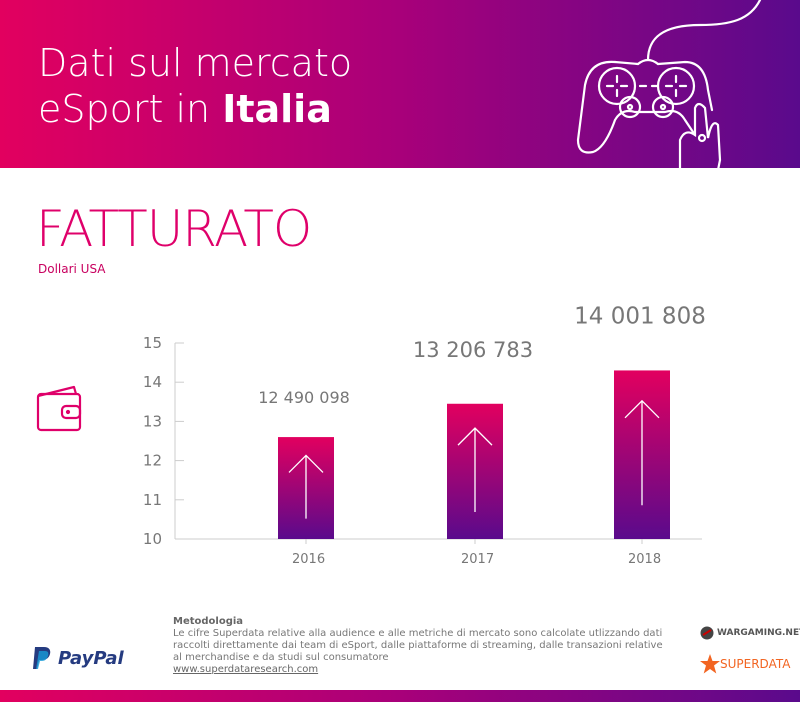  I want to click on y-tick-label: 12, so click(152, 461).